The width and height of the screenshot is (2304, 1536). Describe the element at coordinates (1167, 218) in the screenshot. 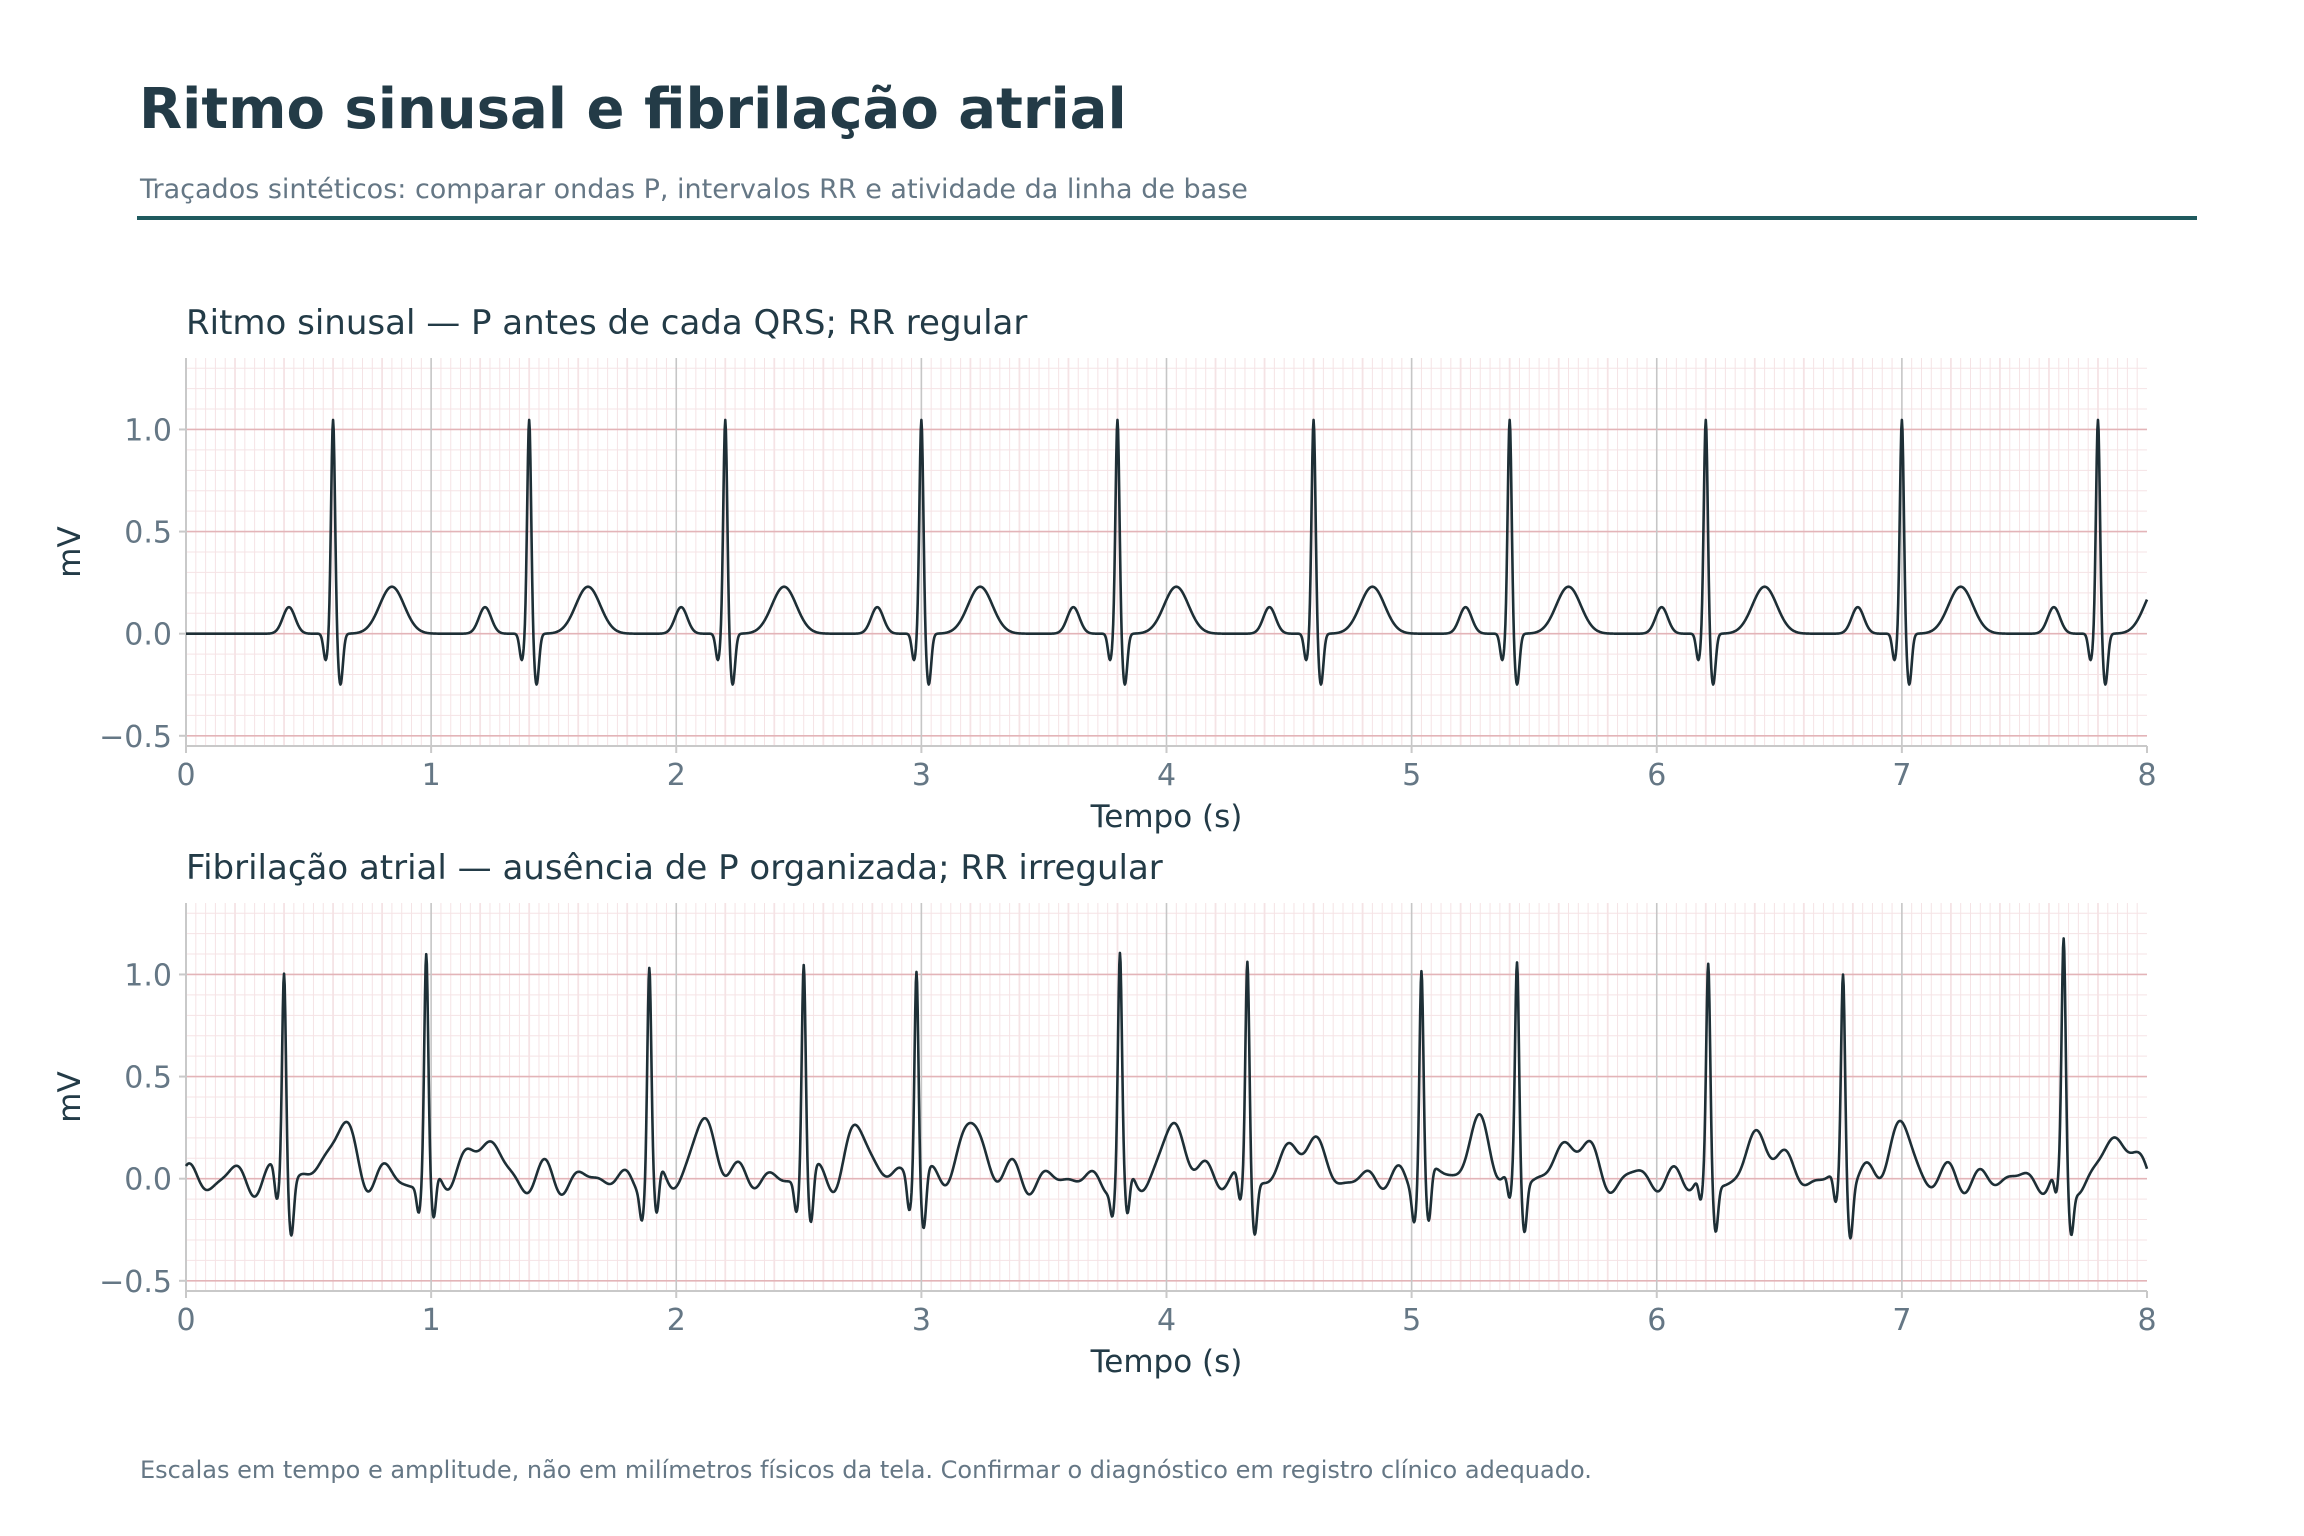

I see `title-divider` at that location.